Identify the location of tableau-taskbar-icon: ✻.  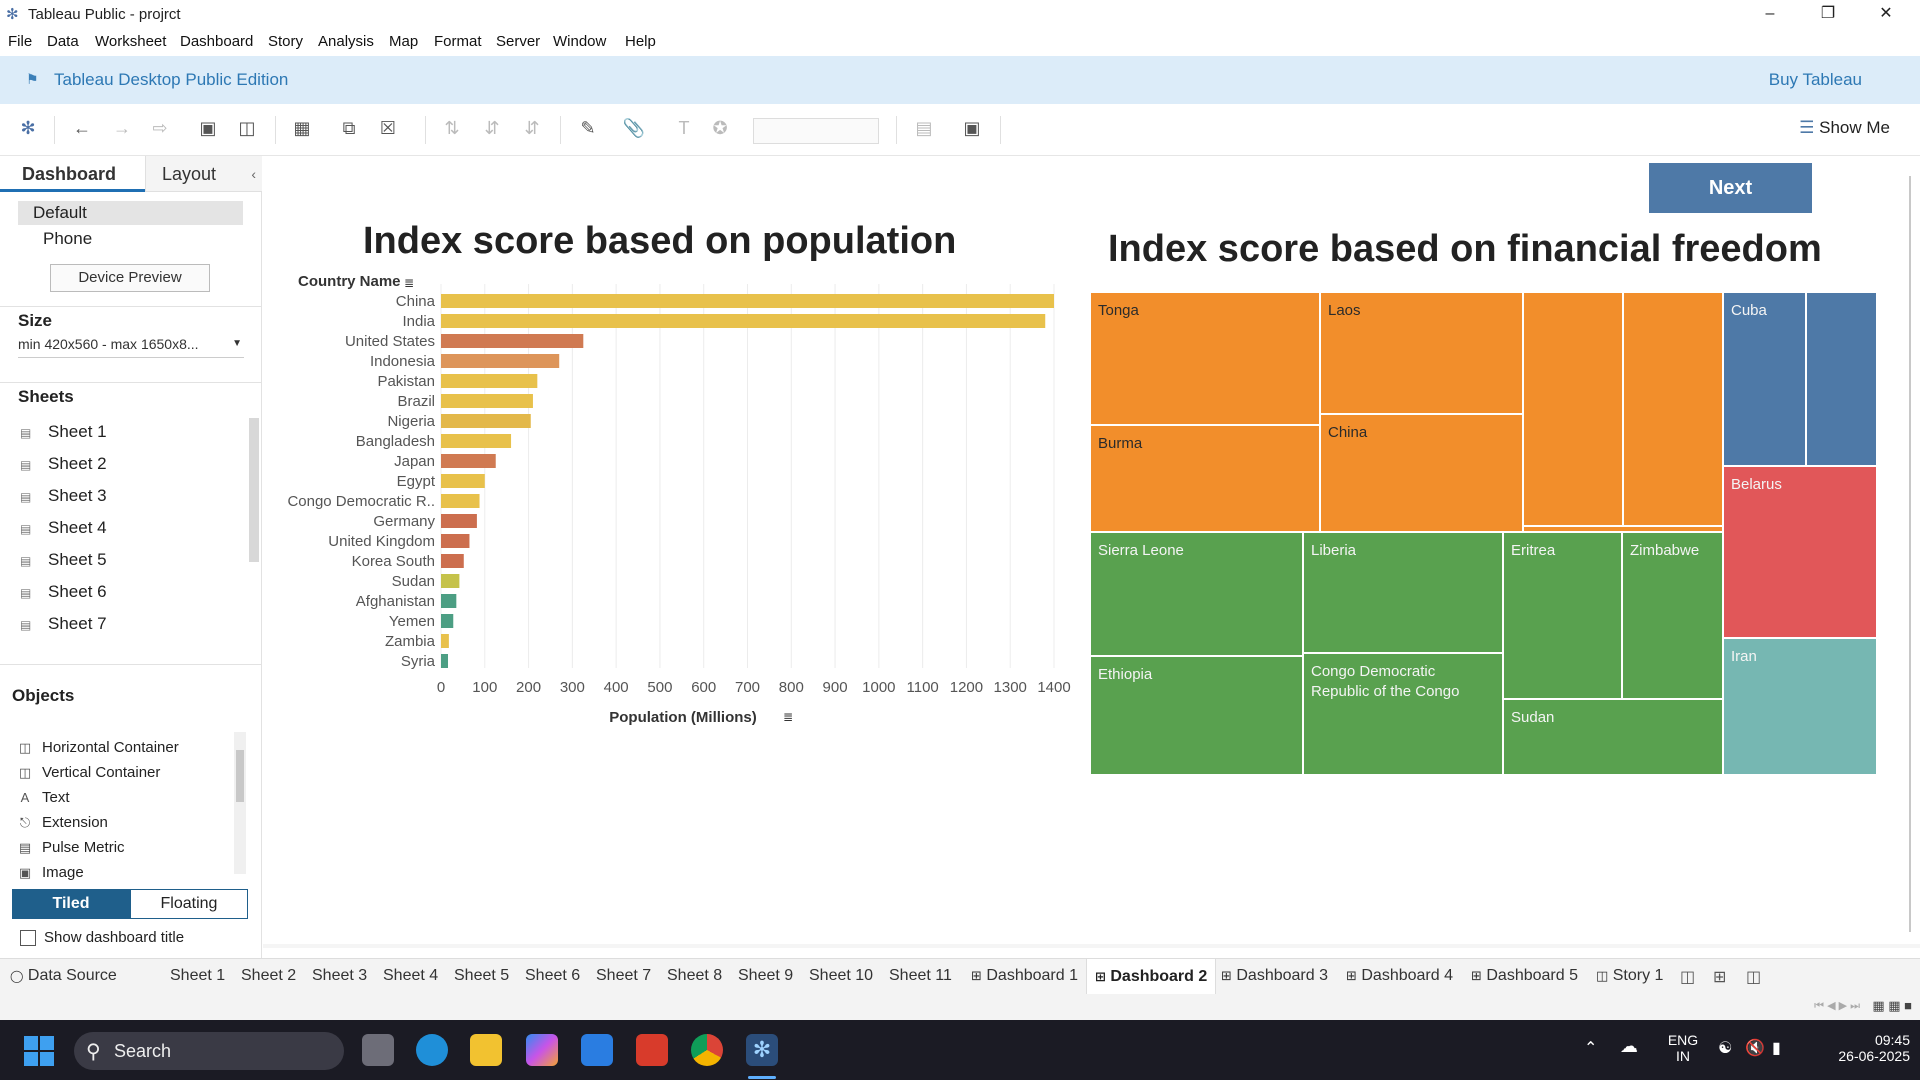
(762, 1050).